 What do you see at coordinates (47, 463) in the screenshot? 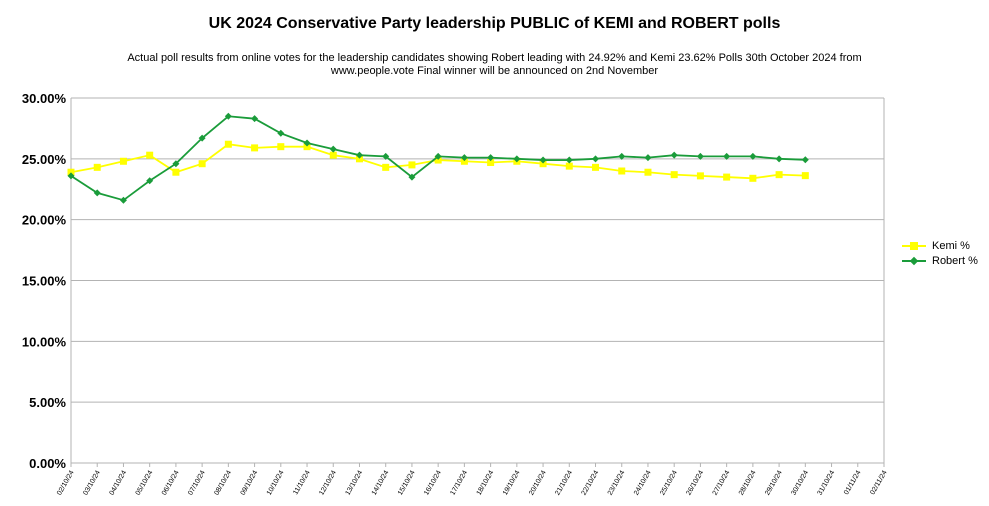
I see `y-tick-label: 0.00%` at bounding box center [47, 463].